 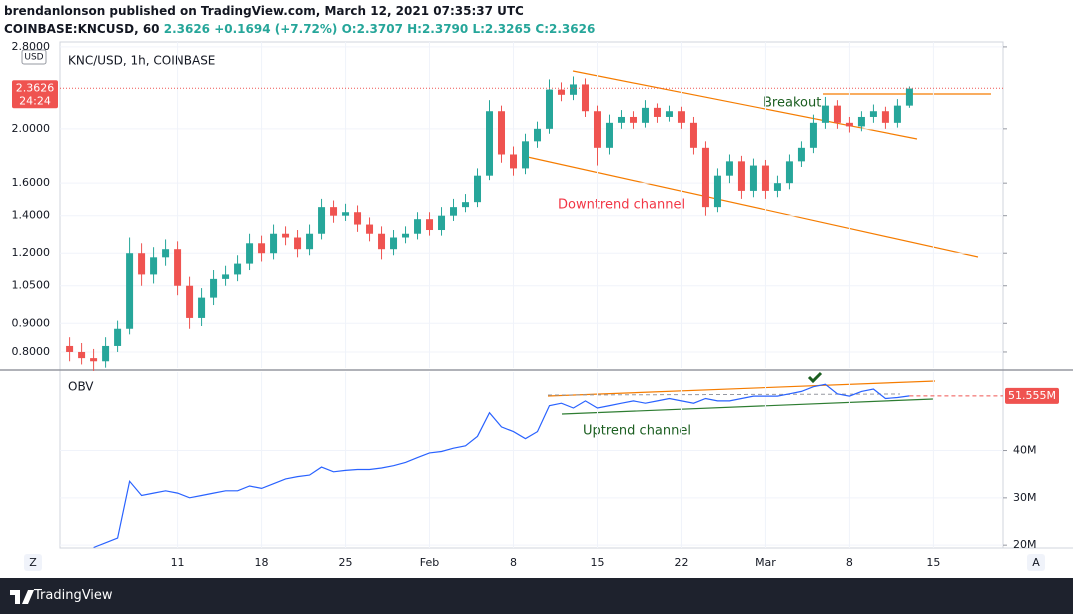 I want to click on button-label: A, so click(x=1036, y=562).